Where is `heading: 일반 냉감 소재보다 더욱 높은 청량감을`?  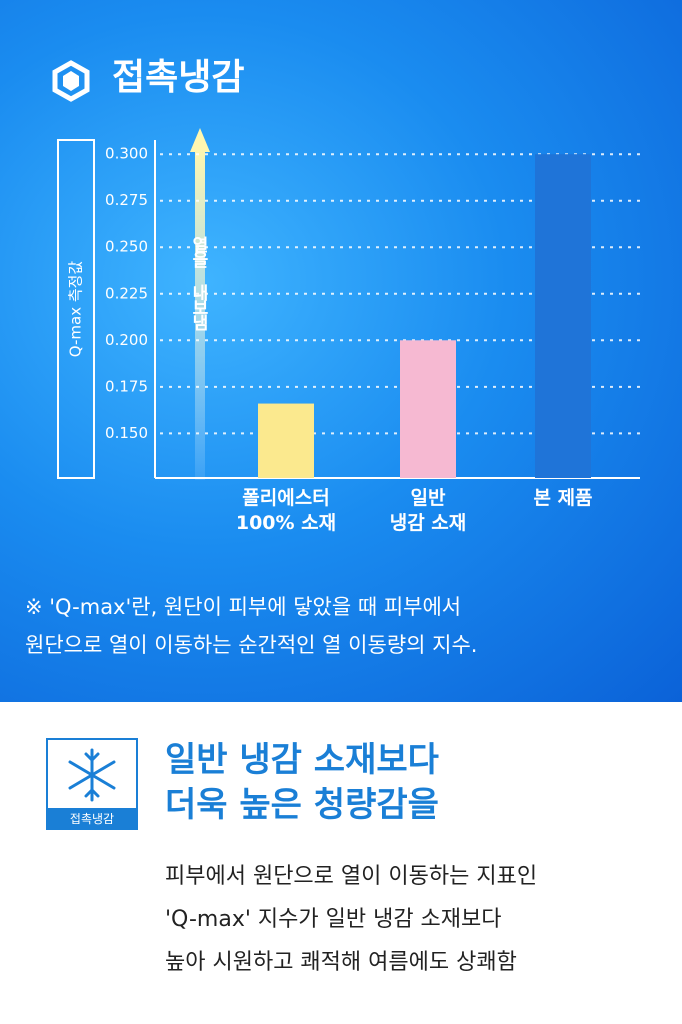
heading: 일반 냉감 소재보다 더욱 높은 청량감을 is located at coordinates (302, 782).